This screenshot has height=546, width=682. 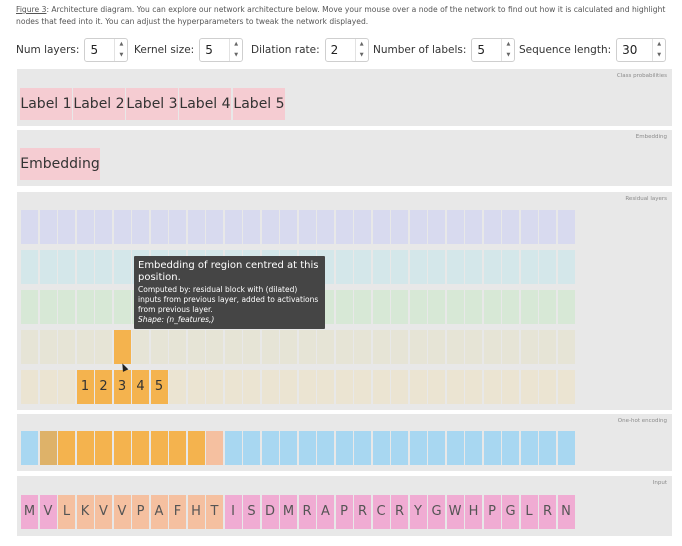 I want to click on sequence-length-value: 30, so click(x=630, y=50).